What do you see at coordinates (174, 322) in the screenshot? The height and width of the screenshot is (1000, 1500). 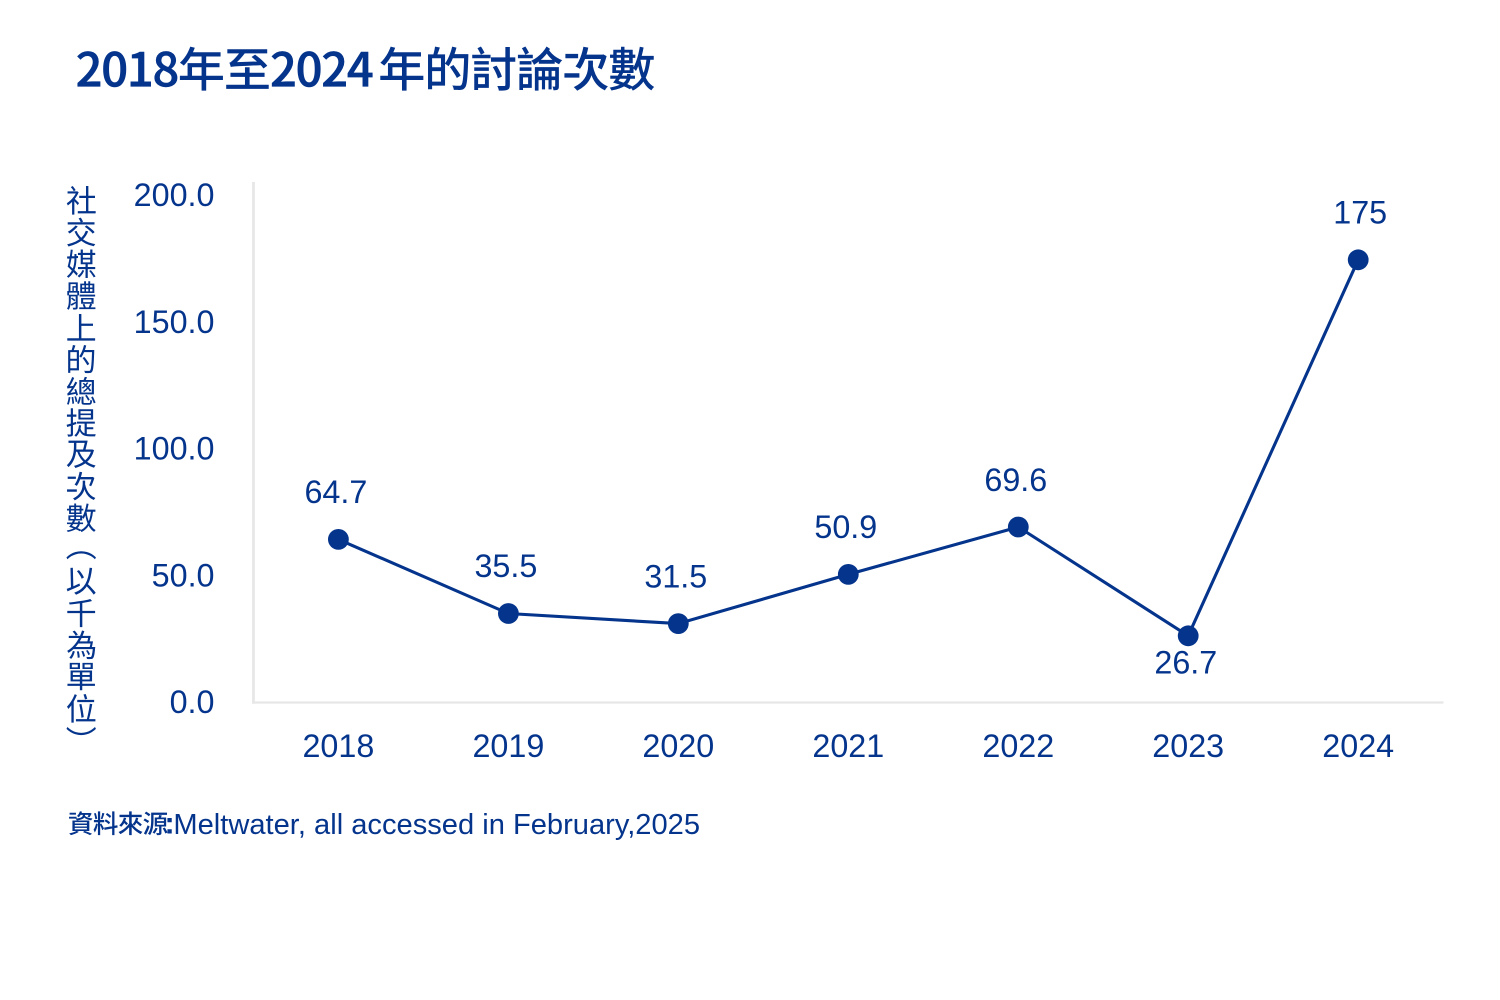 I see `svg-text: 150.0` at bounding box center [174, 322].